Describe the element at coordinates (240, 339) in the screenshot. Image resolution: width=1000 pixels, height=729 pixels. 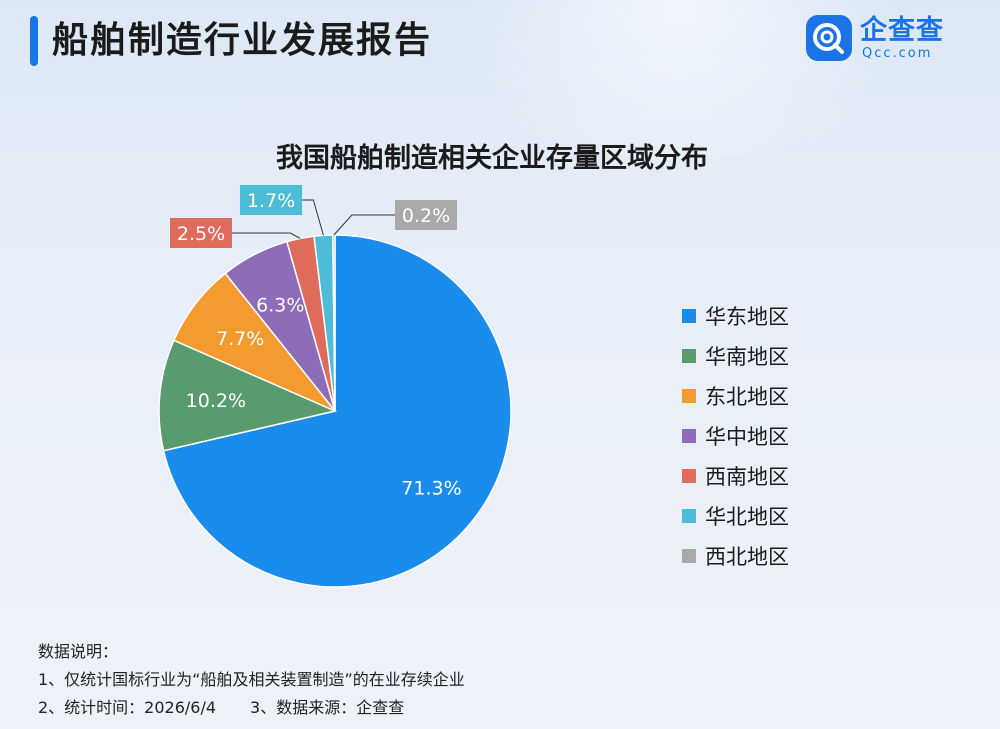
I see `data-label: 7.7%` at that location.